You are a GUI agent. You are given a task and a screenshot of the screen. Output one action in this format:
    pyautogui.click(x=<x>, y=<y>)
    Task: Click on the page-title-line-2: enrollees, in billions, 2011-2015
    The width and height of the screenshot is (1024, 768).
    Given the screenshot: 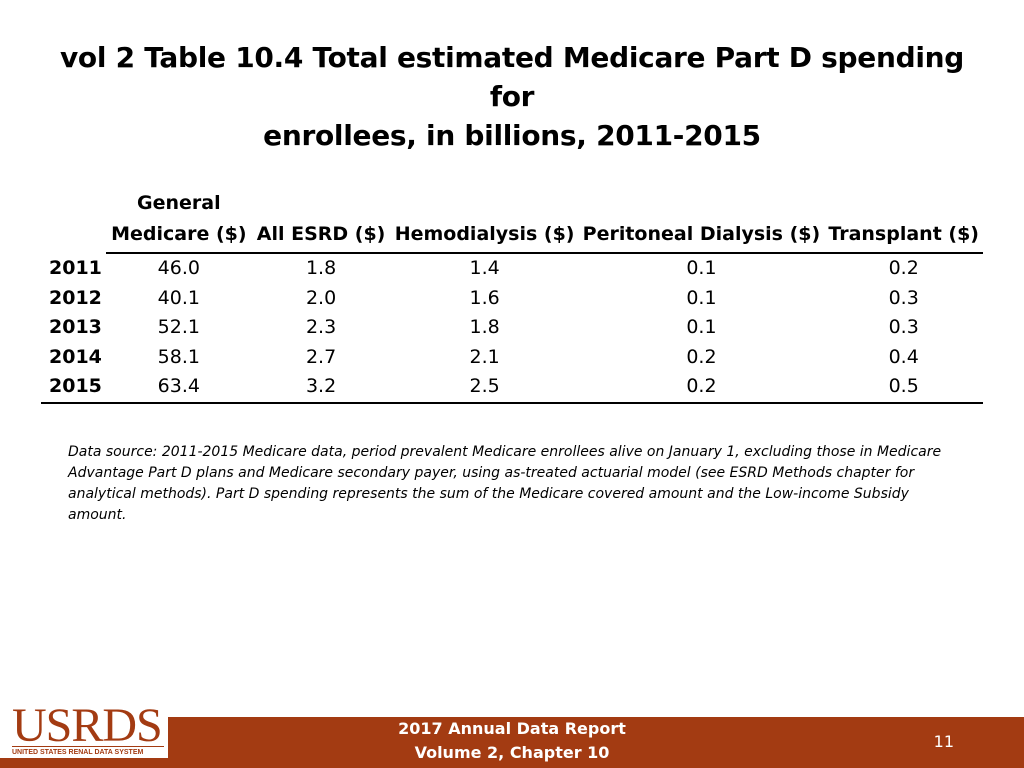 What is the action you would take?
    pyautogui.click(x=512, y=135)
    